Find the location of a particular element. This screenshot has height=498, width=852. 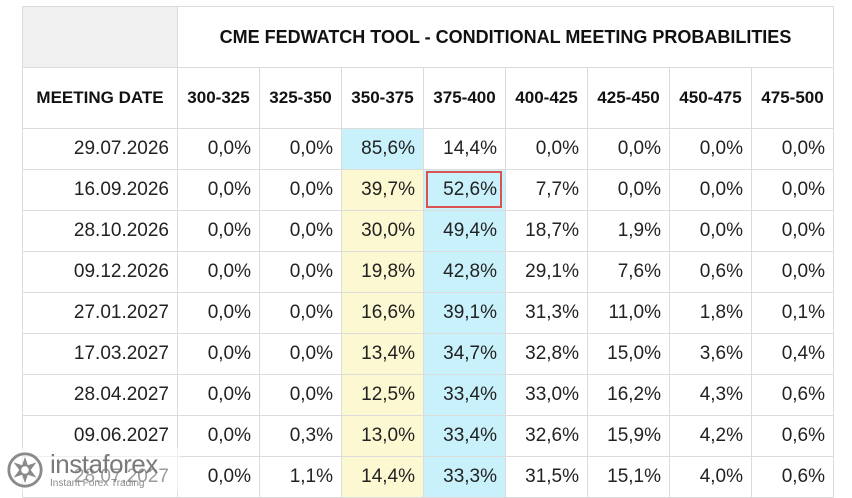

probability-cell: 32,6% is located at coordinates (547, 436).